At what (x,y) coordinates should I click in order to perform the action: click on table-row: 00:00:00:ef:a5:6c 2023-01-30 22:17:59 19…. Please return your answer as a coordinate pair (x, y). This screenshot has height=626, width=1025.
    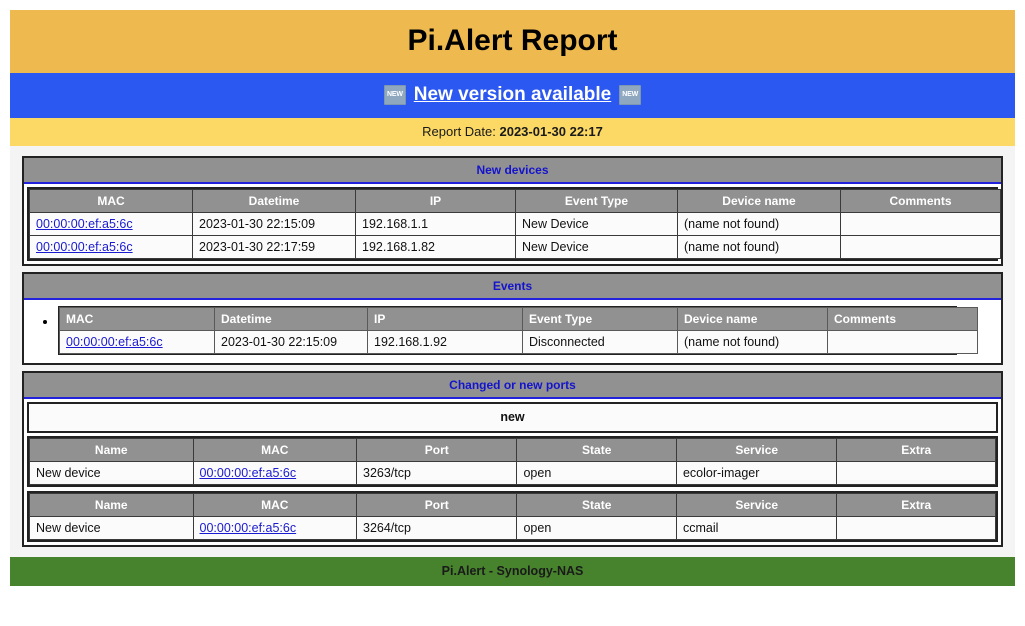
    Looking at the image, I should click on (515, 247).